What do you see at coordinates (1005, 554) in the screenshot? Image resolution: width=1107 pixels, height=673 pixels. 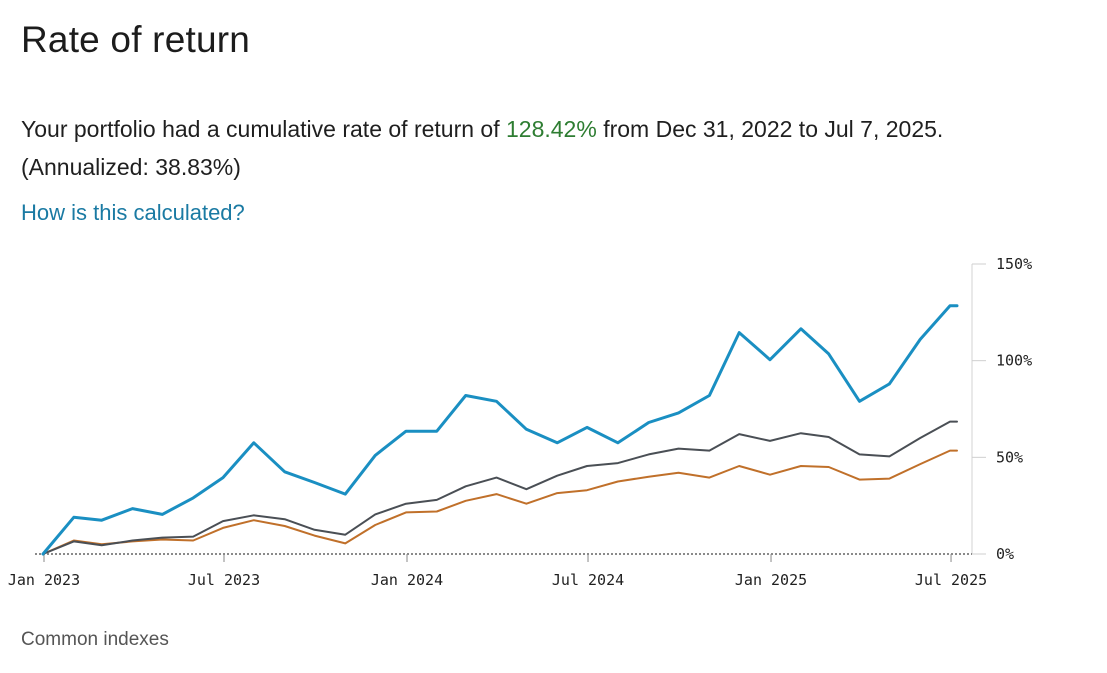 I see `y-tick-label: 0%` at bounding box center [1005, 554].